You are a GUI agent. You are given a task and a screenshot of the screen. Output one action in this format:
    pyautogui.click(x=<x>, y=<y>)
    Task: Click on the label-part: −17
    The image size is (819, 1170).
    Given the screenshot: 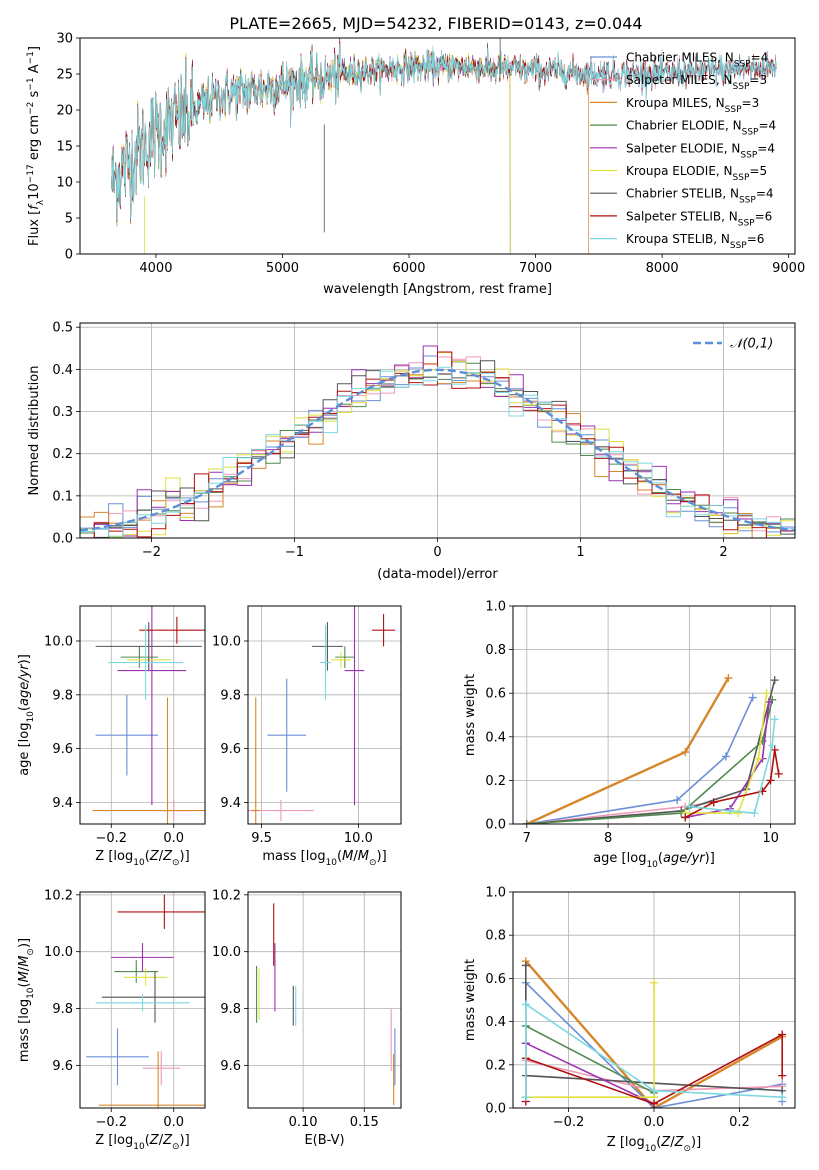 What is the action you would take?
    pyautogui.click(x=31, y=173)
    